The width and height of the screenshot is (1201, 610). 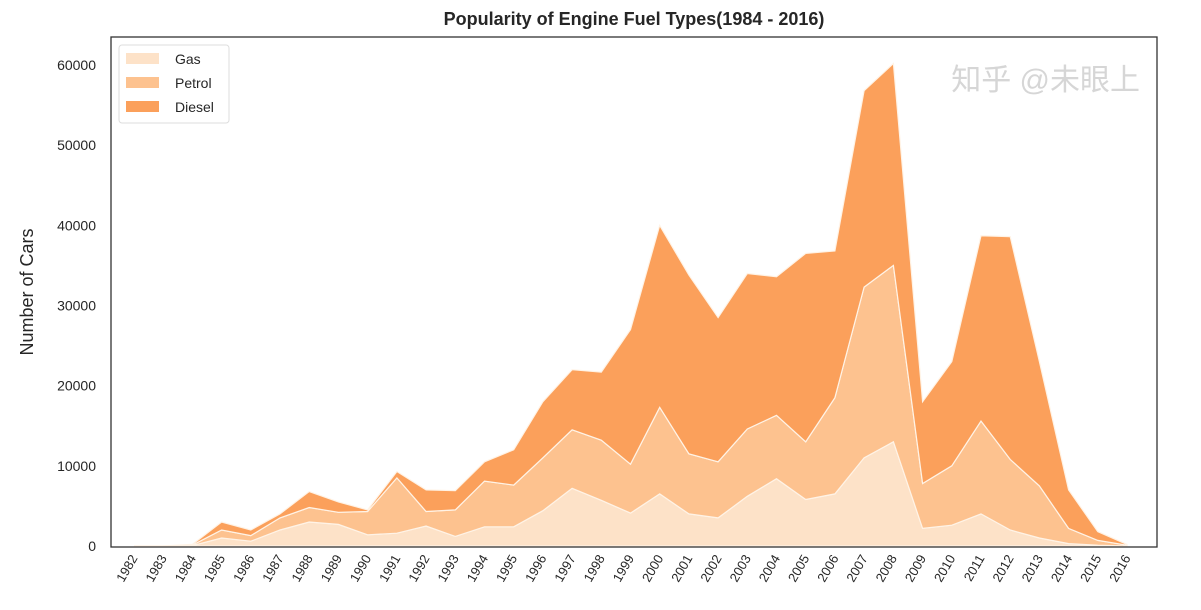 What do you see at coordinates (301, 568) in the screenshot?
I see `x-tick-label: 1988` at bounding box center [301, 568].